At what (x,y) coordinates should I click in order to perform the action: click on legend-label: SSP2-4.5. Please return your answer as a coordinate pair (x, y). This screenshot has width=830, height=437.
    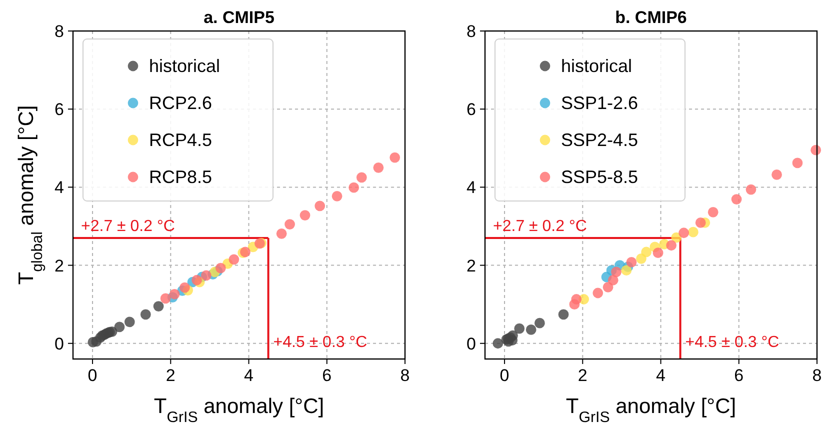
    Looking at the image, I should click on (599, 140).